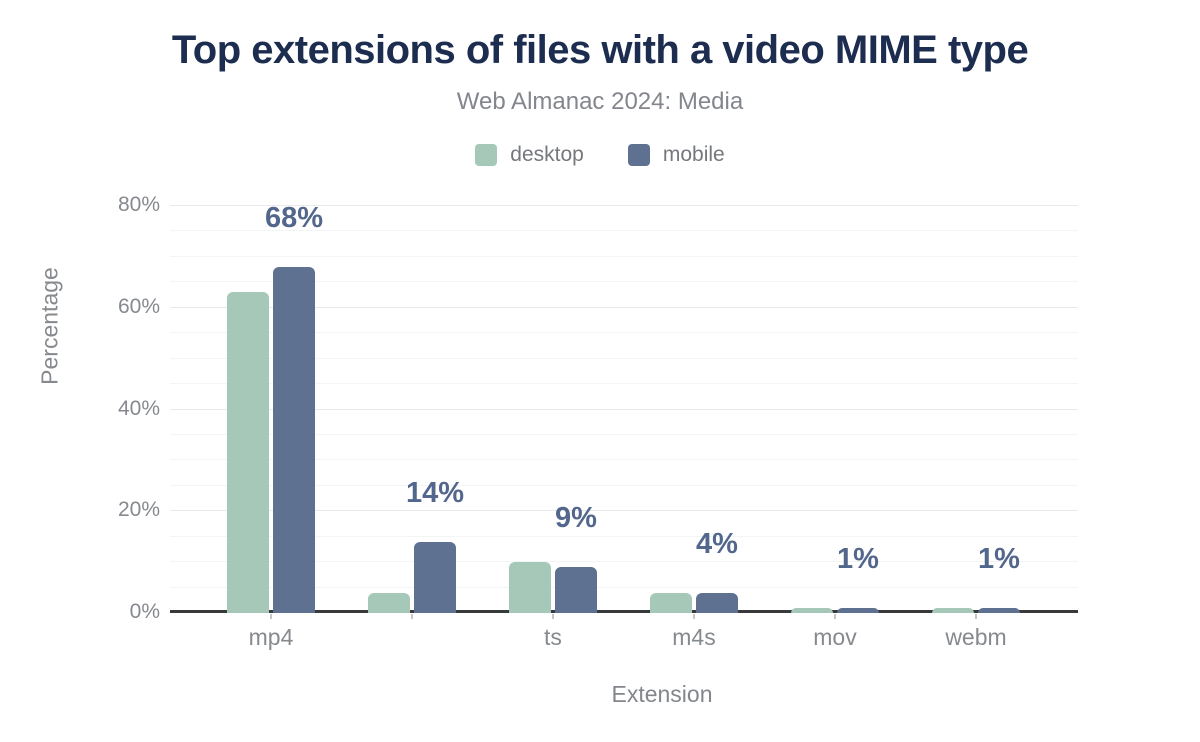 The height and width of the screenshot is (742, 1200). I want to click on y-tick-label: 80%, so click(138, 204).